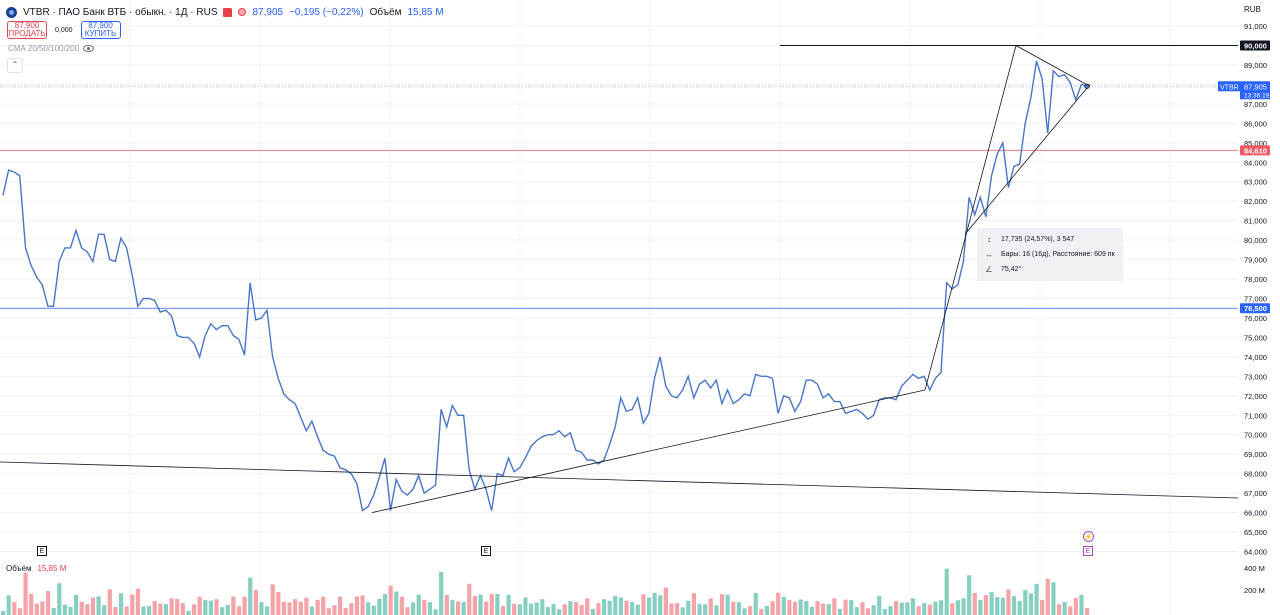 This screenshot has height=615, width=1280. What do you see at coordinates (15, 65) in the screenshot?
I see `collapse-legend-button: ⌃` at bounding box center [15, 65].